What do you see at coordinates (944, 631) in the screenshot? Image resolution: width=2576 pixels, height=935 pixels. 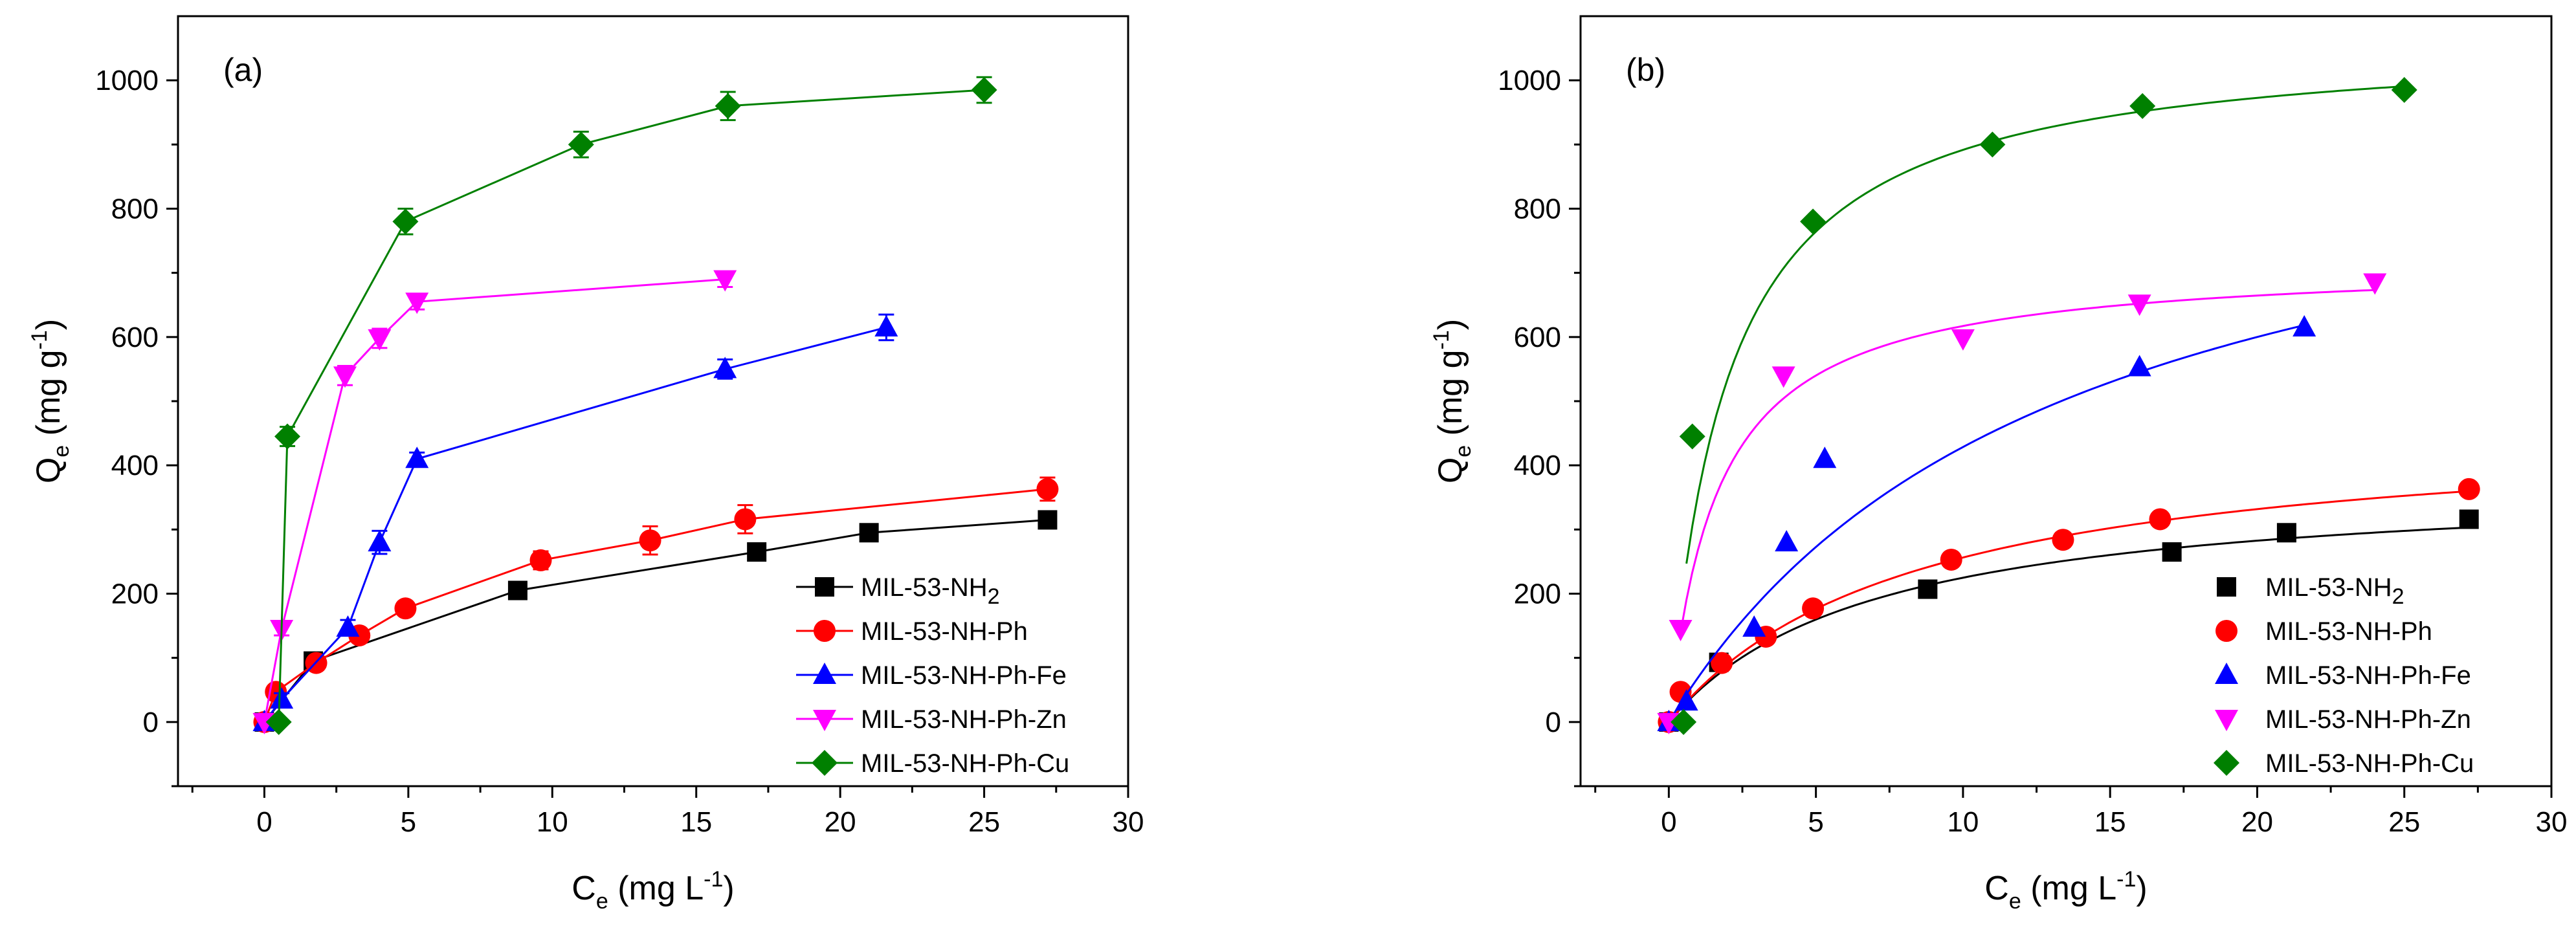 I see `legend-label: MIL-53-NH-Ph` at bounding box center [944, 631].